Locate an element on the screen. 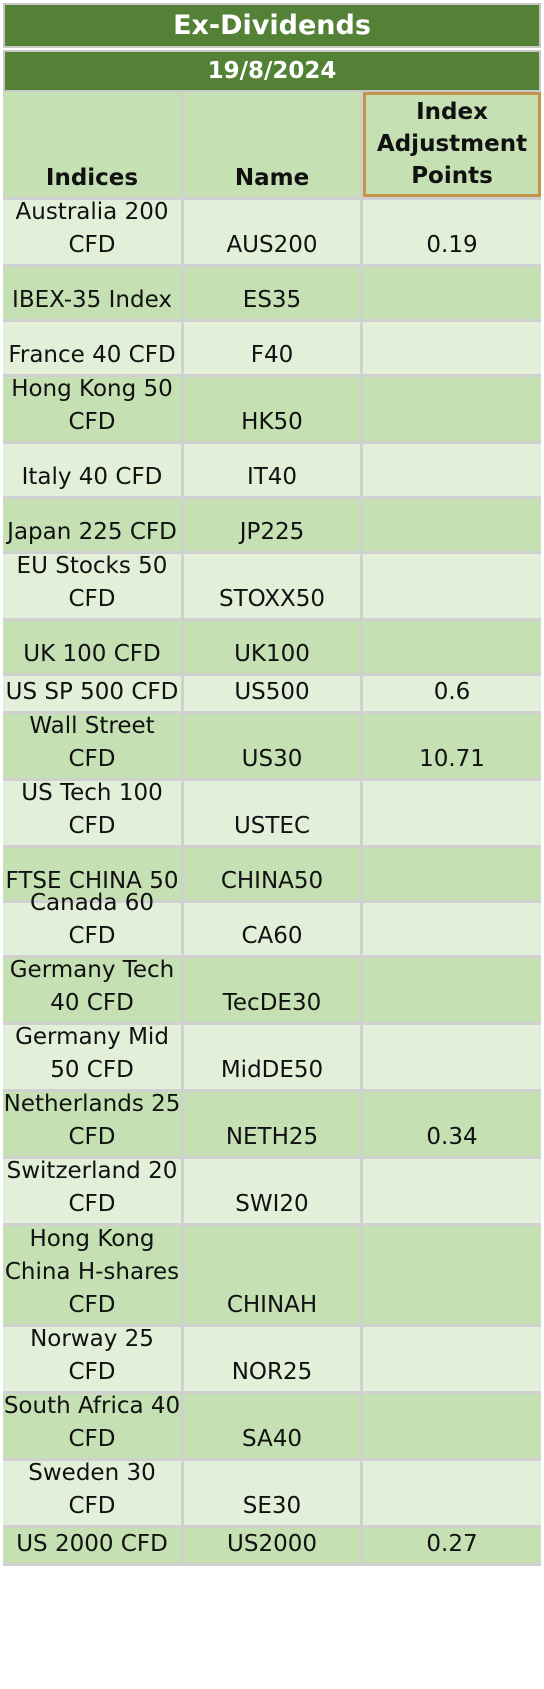  name-cell: NOR25 is located at coordinates (273, 1359).